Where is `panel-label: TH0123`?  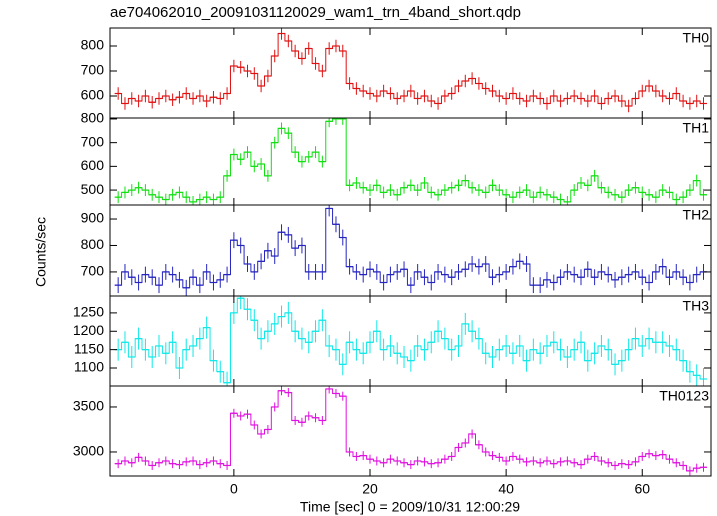 panel-label: TH0123 is located at coordinates (684, 396).